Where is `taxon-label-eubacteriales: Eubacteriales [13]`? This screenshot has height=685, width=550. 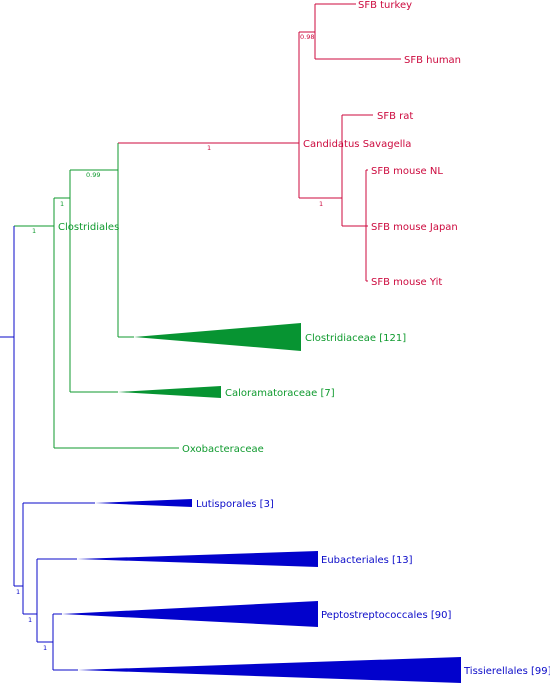 taxon-label-eubacteriales: Eubacteriales [13] is located at coordinates (367, 560).